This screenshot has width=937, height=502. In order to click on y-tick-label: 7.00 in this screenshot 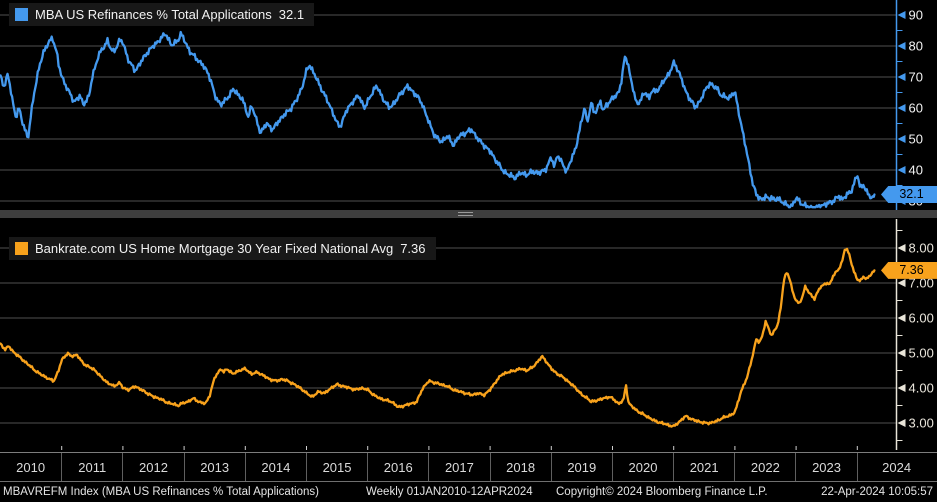, I will do `click(921, 283)`.